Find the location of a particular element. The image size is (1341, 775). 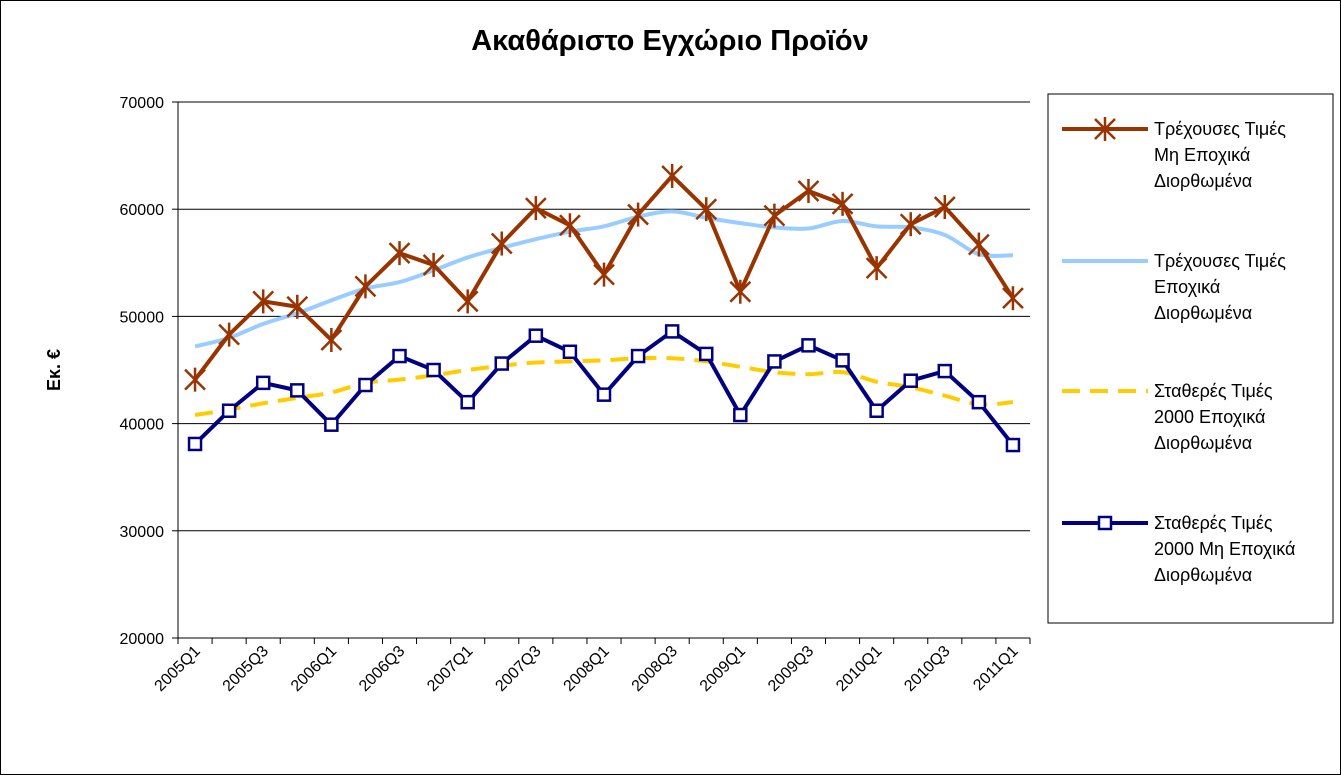

legend-box is located at coordinates (1190, 358).